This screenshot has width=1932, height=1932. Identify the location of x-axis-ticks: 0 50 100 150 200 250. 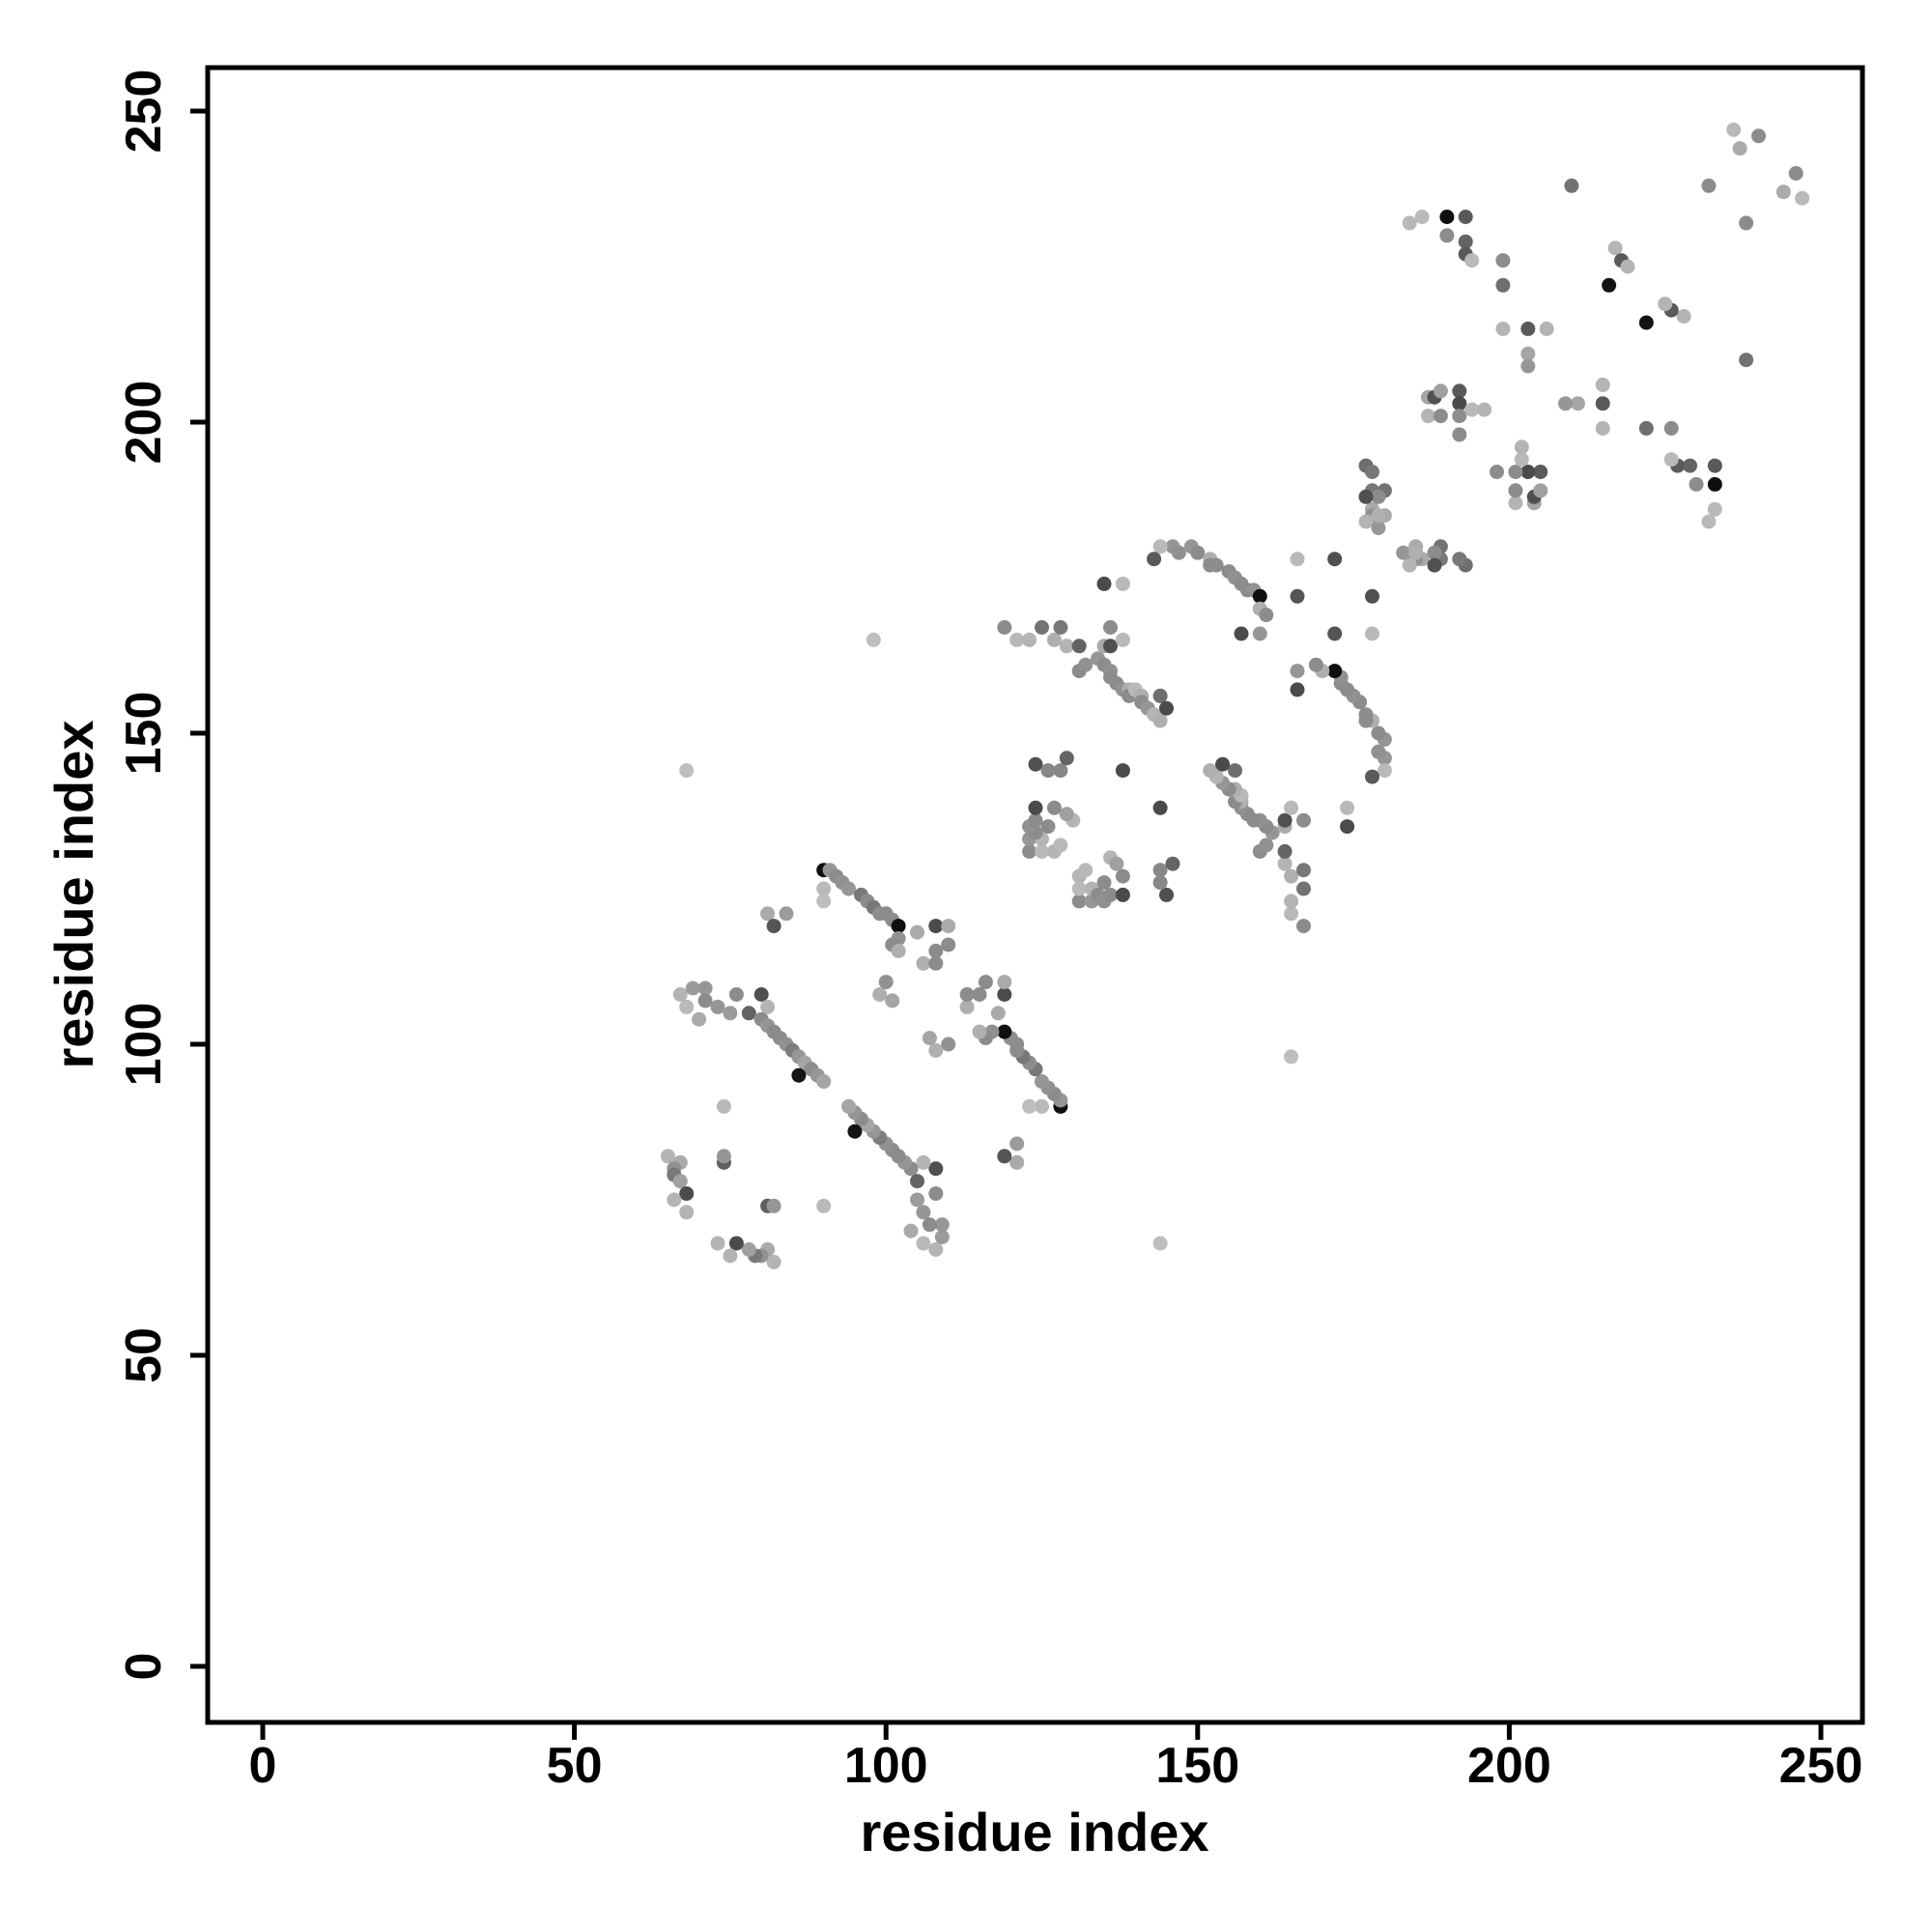
(1055, 1758).